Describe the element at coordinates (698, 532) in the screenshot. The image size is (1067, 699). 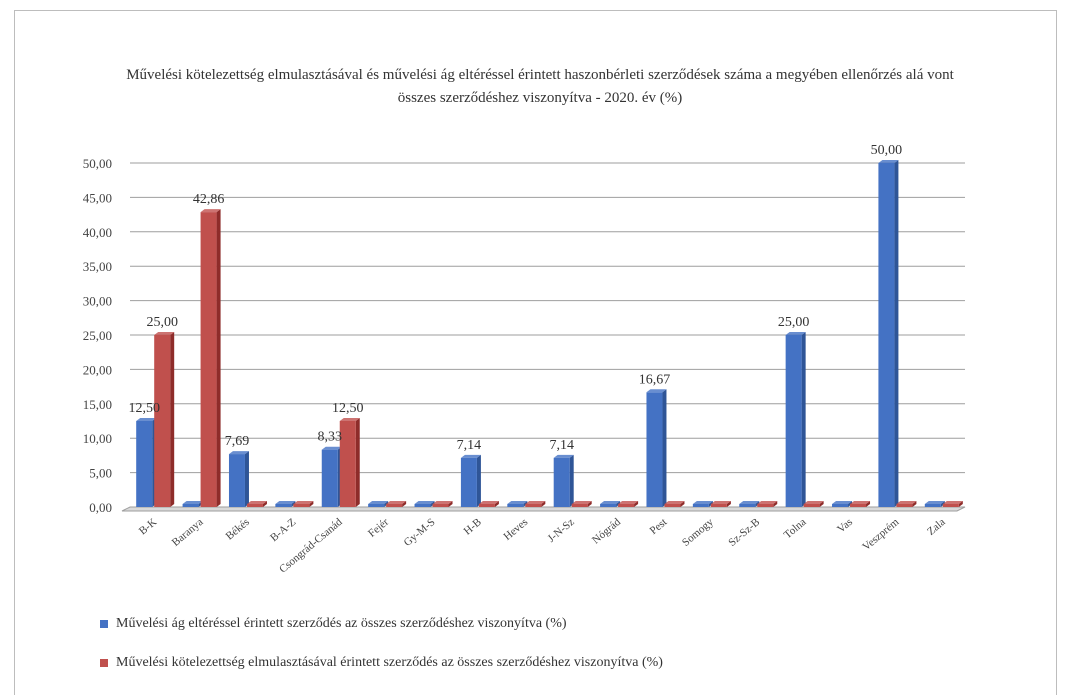
I see `x-tick-label: Somogy` at that location.